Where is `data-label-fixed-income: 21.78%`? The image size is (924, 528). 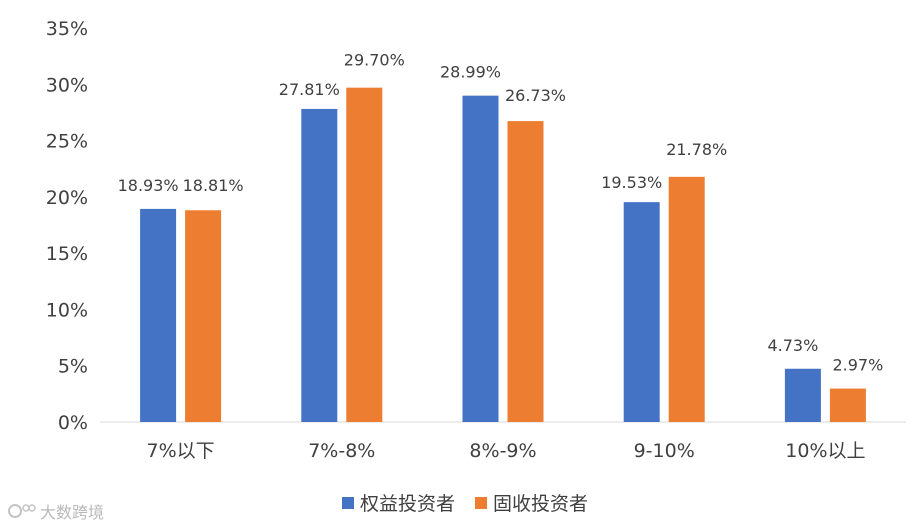 data-label-fixed-income: 21.78% is located at coordinates (696, 149).